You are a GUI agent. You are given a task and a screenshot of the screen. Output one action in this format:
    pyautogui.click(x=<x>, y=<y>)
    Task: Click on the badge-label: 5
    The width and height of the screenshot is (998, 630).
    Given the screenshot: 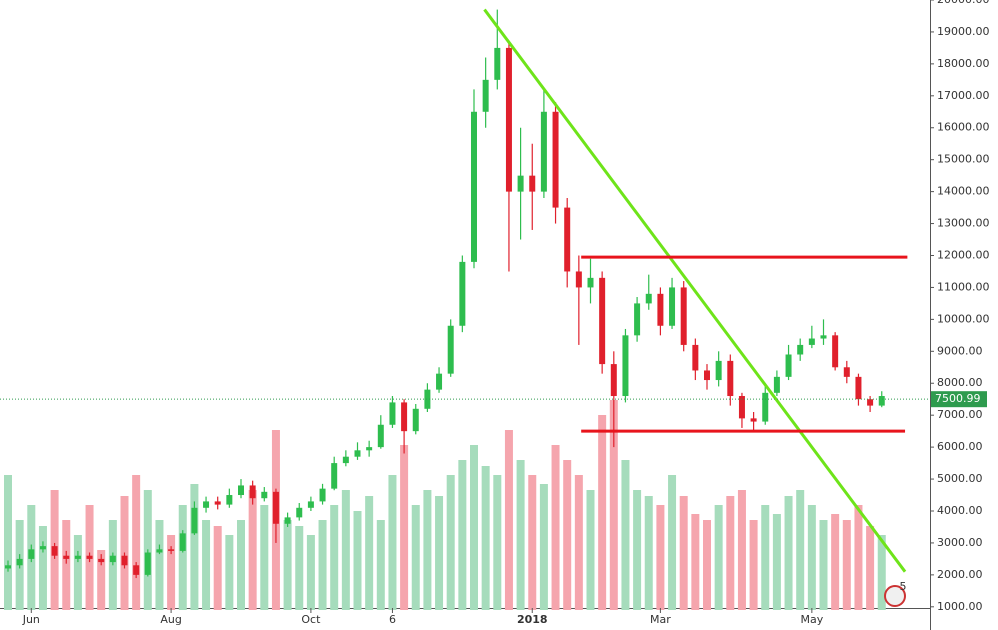 What is the action you would take?
    pyautogui.click(x=903, y=586)
    